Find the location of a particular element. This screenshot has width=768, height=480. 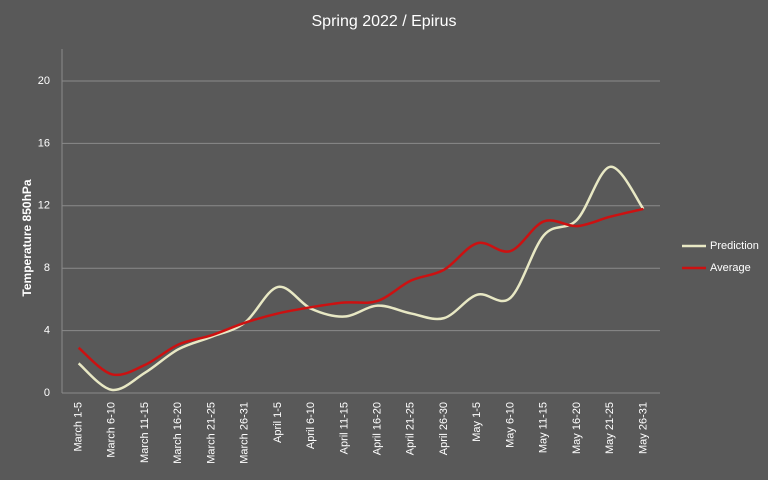

legend-label: Average is located at coordinates (730, 268).